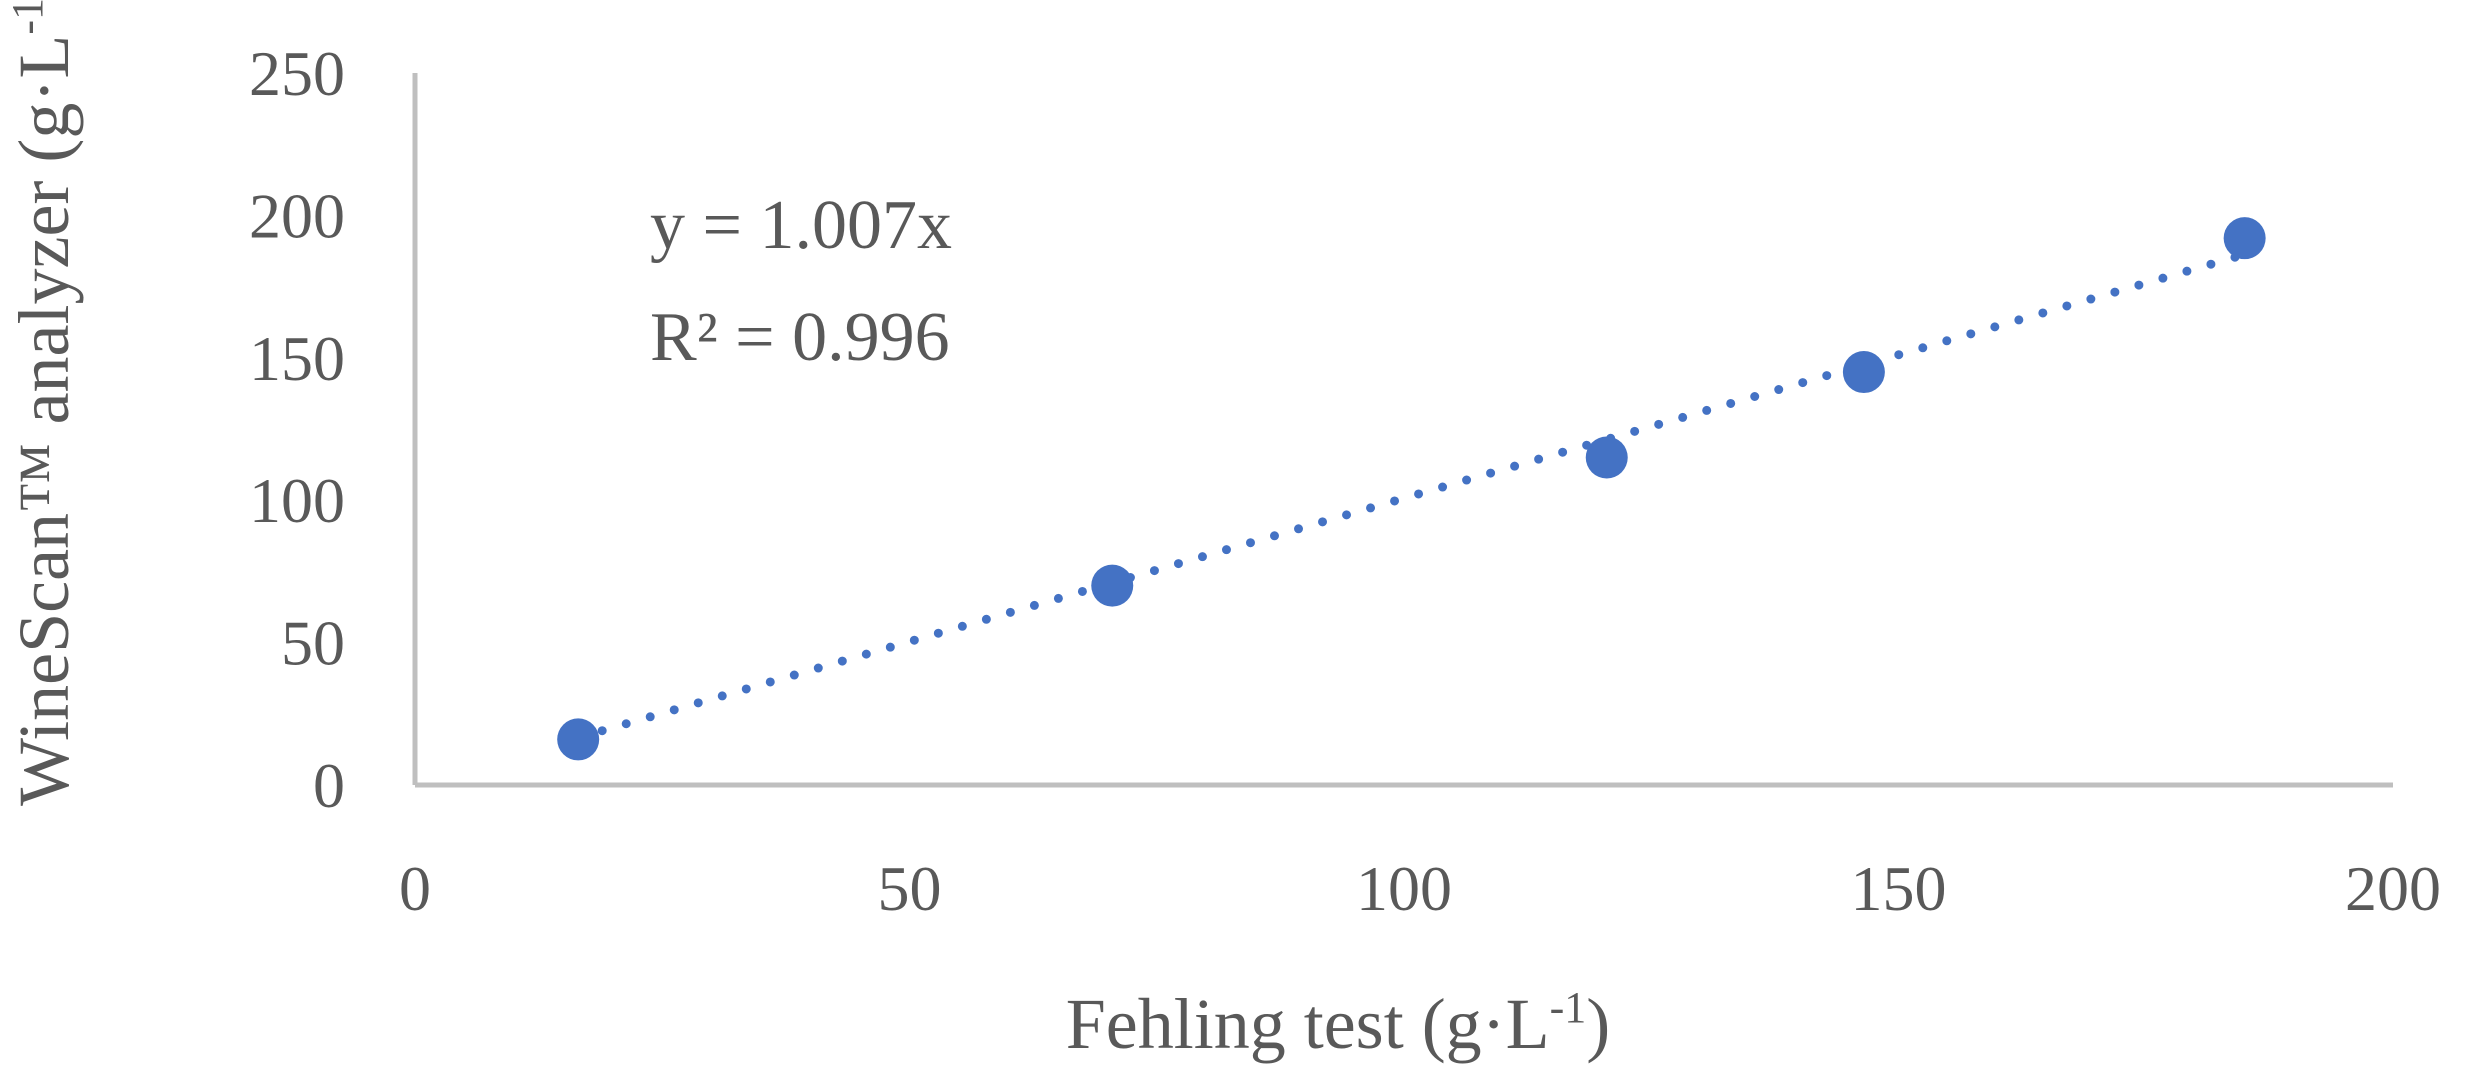 The height and width of the screenshot is (1087, 2473). I want to click on r-squared-label: R² = 0.996, so click(800, 337).